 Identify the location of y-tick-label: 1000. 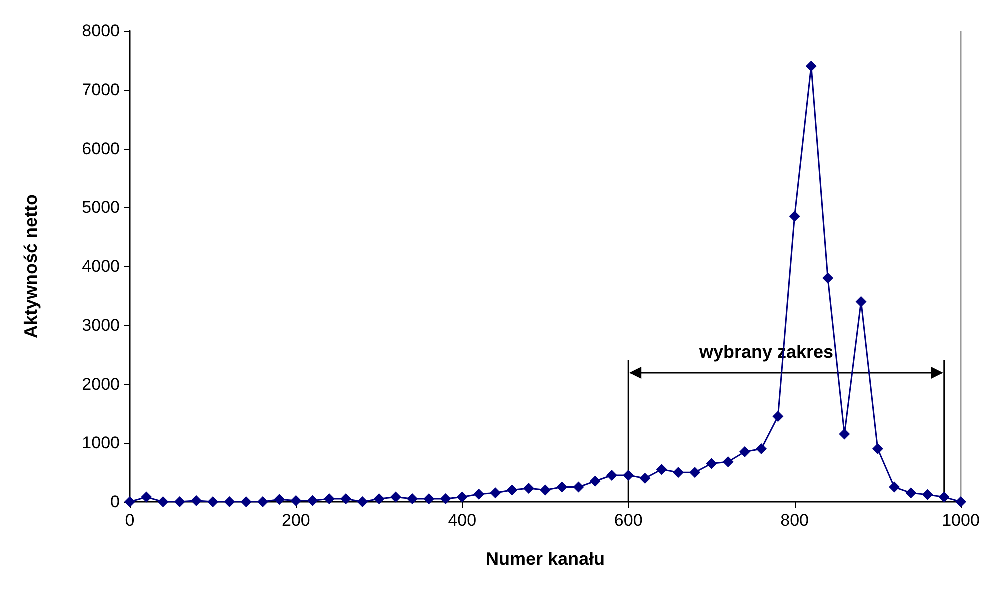
(101, 443).